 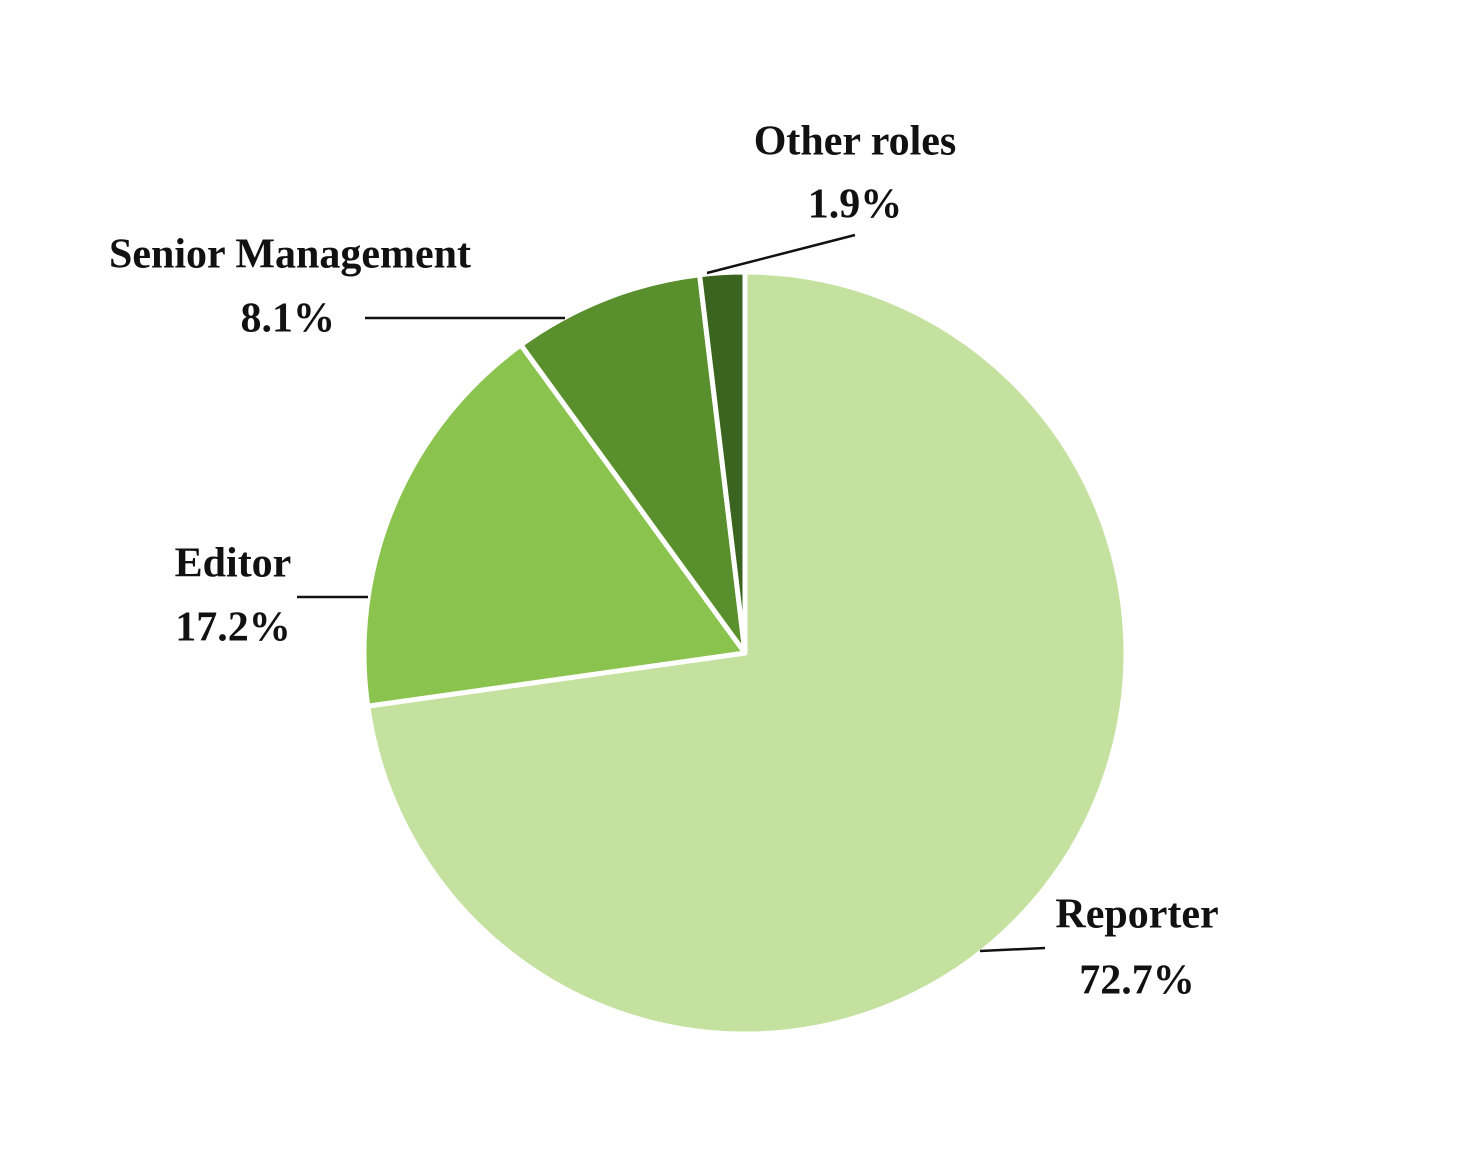 I want to click on slice-label: Senior Management, so click(x=290, y=255).